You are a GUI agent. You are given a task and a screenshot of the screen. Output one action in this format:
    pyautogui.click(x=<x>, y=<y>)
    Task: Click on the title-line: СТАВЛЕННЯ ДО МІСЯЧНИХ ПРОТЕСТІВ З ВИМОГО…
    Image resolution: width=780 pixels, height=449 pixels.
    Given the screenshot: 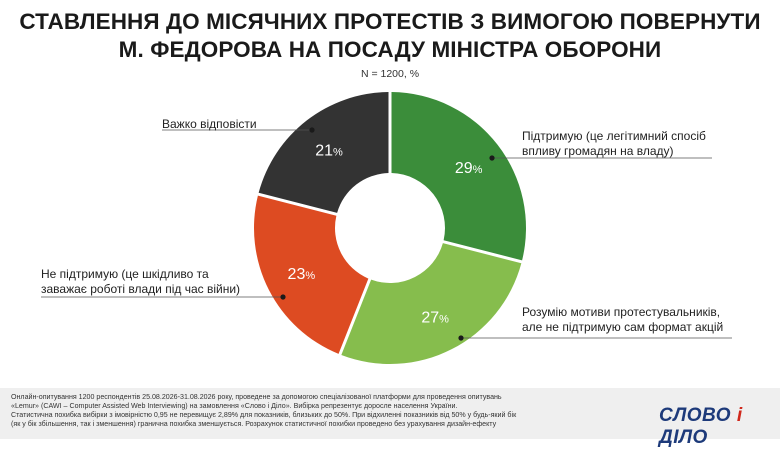 What is the action you would take?
    pyautogui.click(x=390, y=21)
    